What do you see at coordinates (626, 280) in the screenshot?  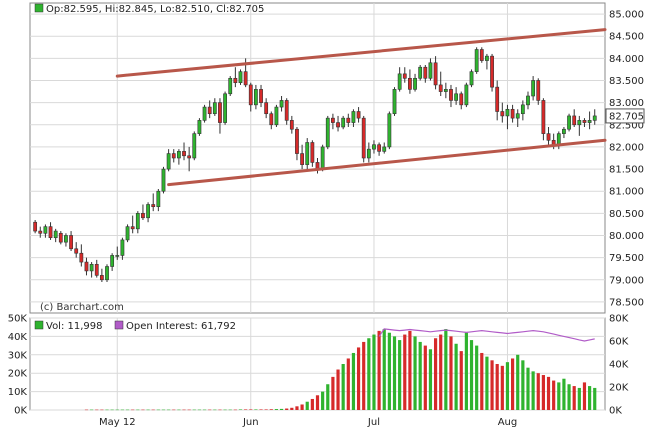 I see `price-y-tick-label: 79.000` at bounding box center [626, 280].